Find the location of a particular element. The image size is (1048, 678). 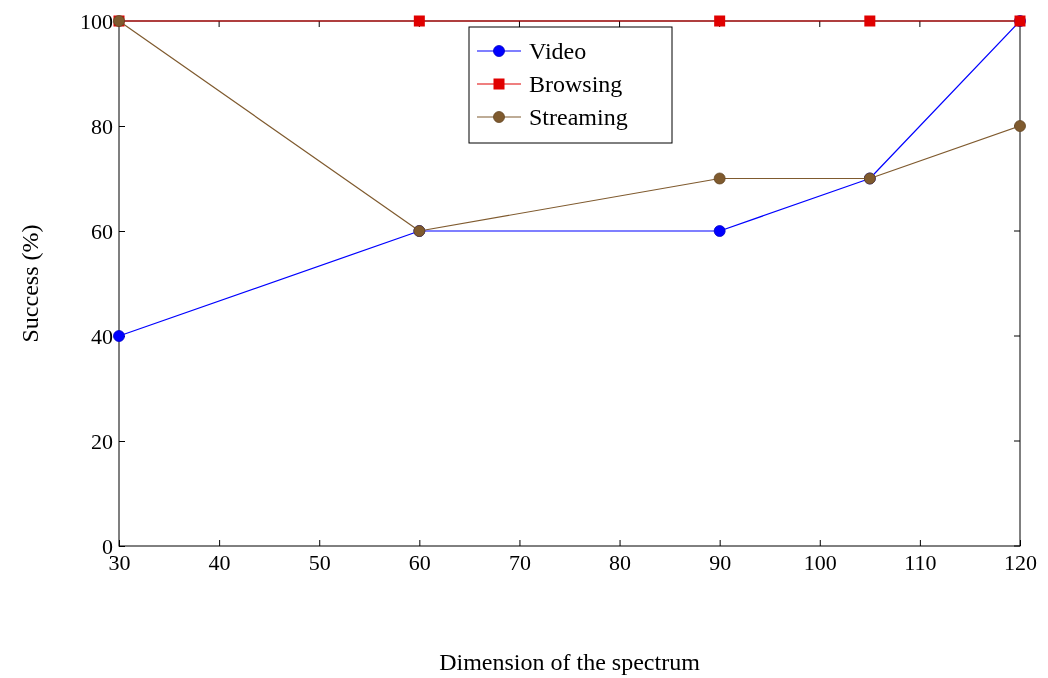

x-tick-label: 80 is located at coordinates (620, 562).